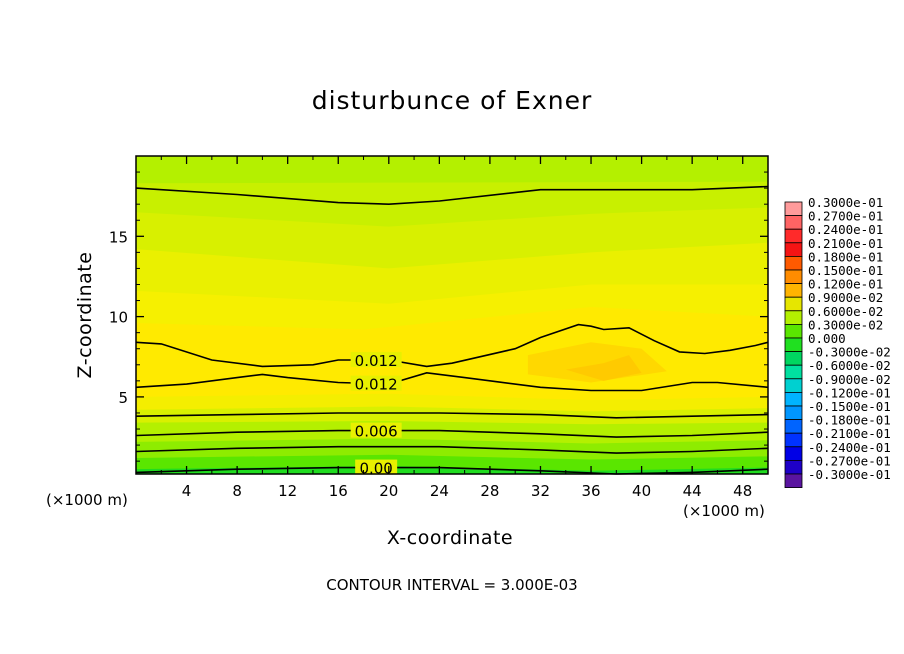 This screenshot has width=904, height=654. I want to click on contour-labels: 0.012 0.012 0.006 0.00, so click(376, 414).